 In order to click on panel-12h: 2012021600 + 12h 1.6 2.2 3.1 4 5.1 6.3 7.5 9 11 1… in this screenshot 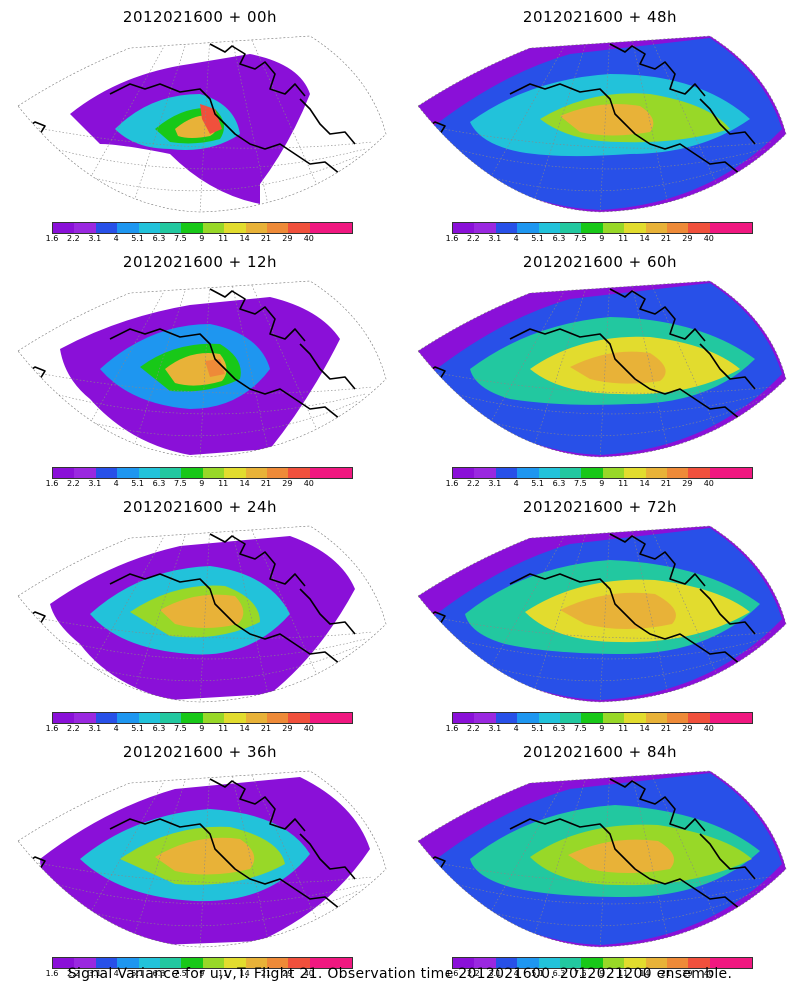, I will do `click(200, 367)`.